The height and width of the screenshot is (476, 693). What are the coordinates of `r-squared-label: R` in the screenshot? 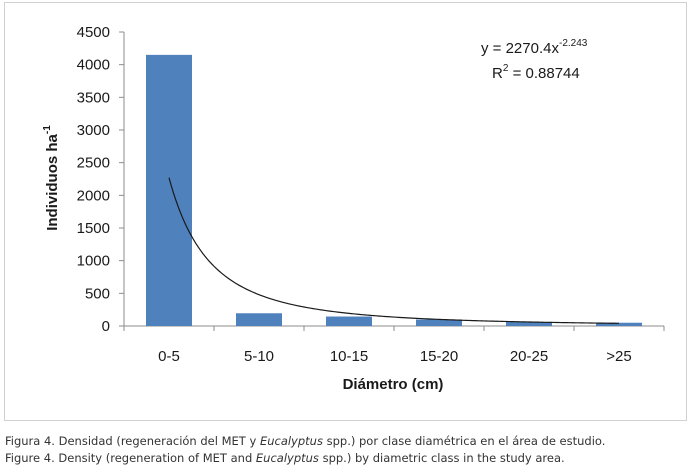 It's located at (497, 73).